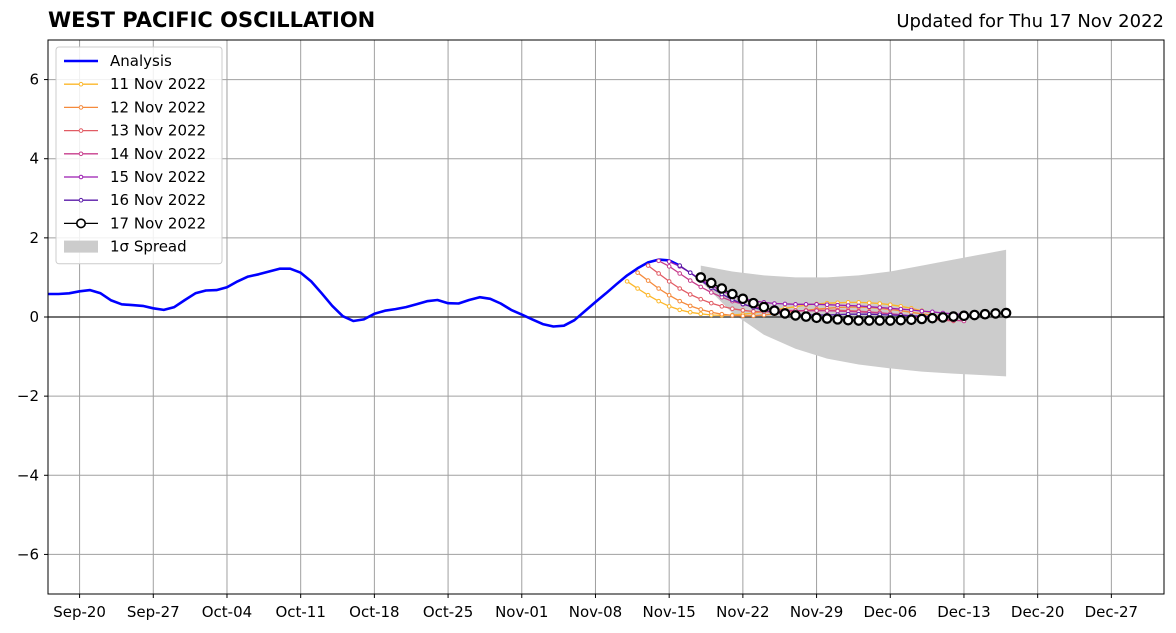 The height and width of the screenshot is (633, 1176). I want to click on x-tick-label: Sep-27, so click(153, 612).